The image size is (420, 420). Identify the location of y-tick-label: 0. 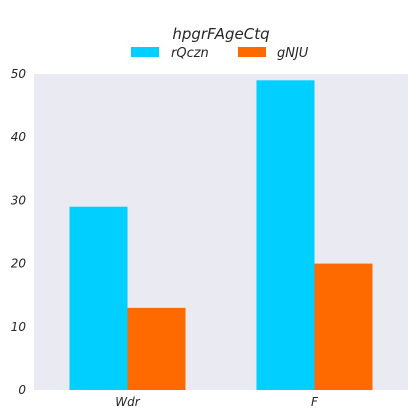
(22, 390).